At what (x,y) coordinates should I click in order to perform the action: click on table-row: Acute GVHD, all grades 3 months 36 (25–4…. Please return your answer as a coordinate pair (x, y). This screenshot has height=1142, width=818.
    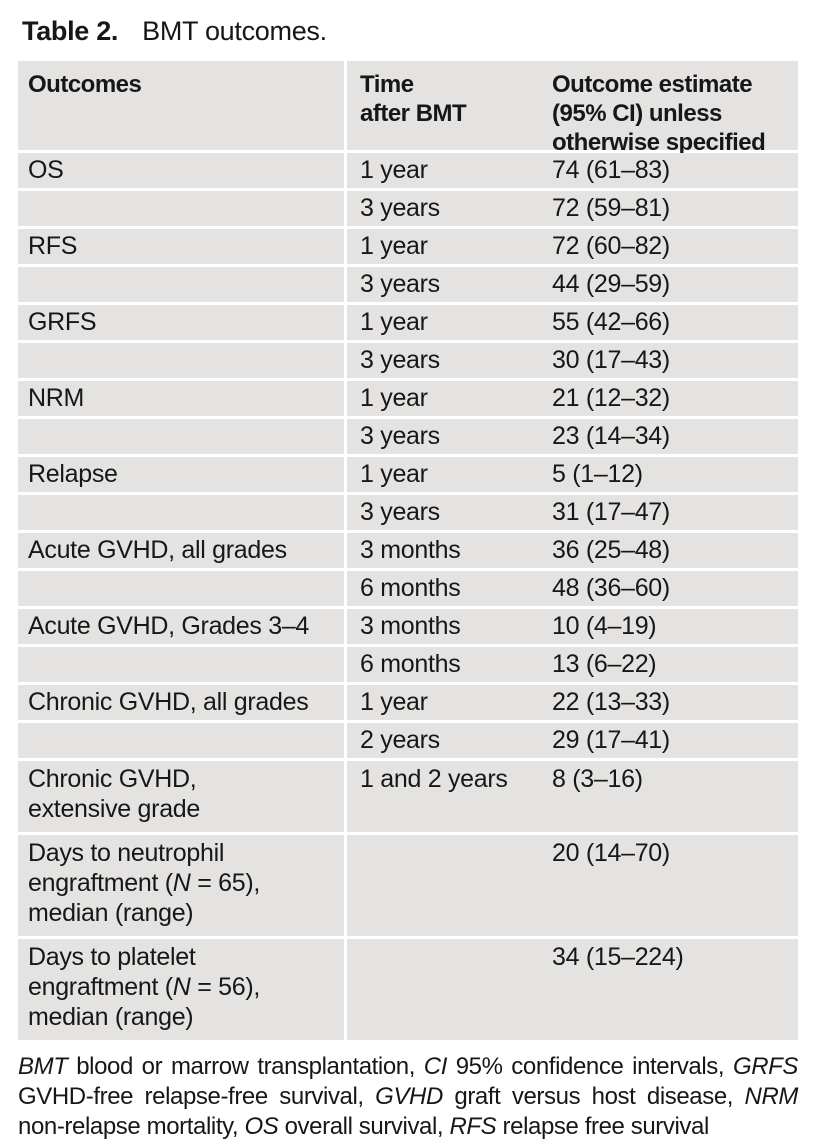
    Looking at the image, I should click on (408, 550).